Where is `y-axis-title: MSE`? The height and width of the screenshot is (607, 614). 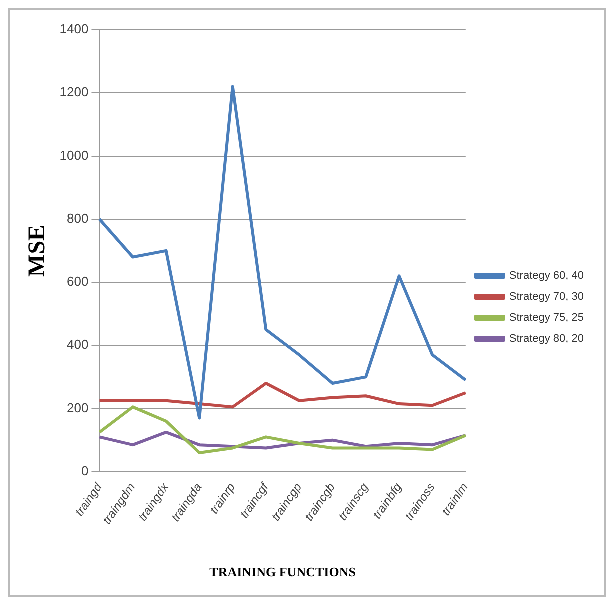 y-axis-title: MSE is located at coordinates (37, 250).